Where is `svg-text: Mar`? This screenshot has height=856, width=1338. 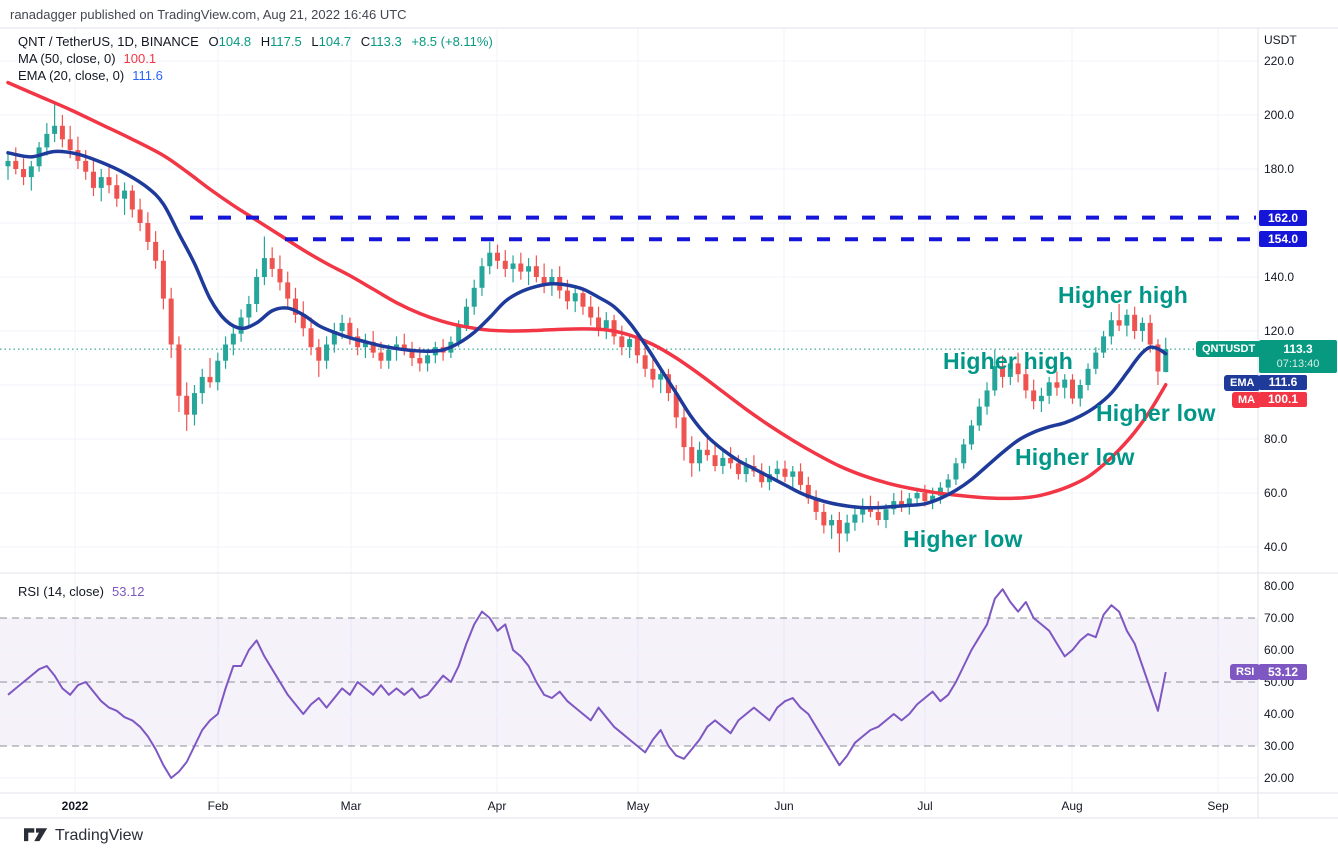
svg-text: Mar is located at coordinates (351, 806).